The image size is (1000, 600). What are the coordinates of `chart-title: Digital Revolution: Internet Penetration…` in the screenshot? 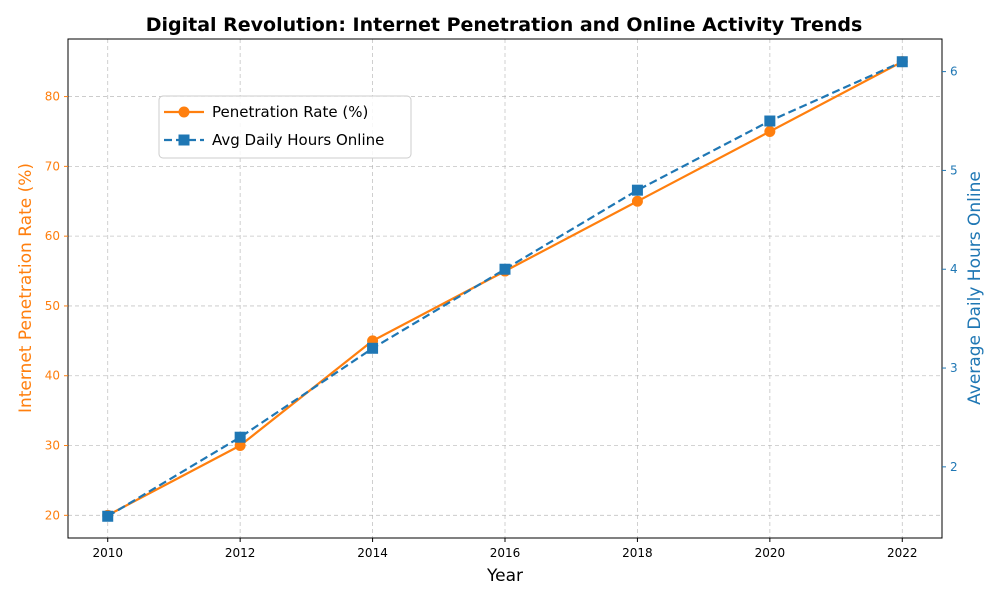 It's located at (504, 25).